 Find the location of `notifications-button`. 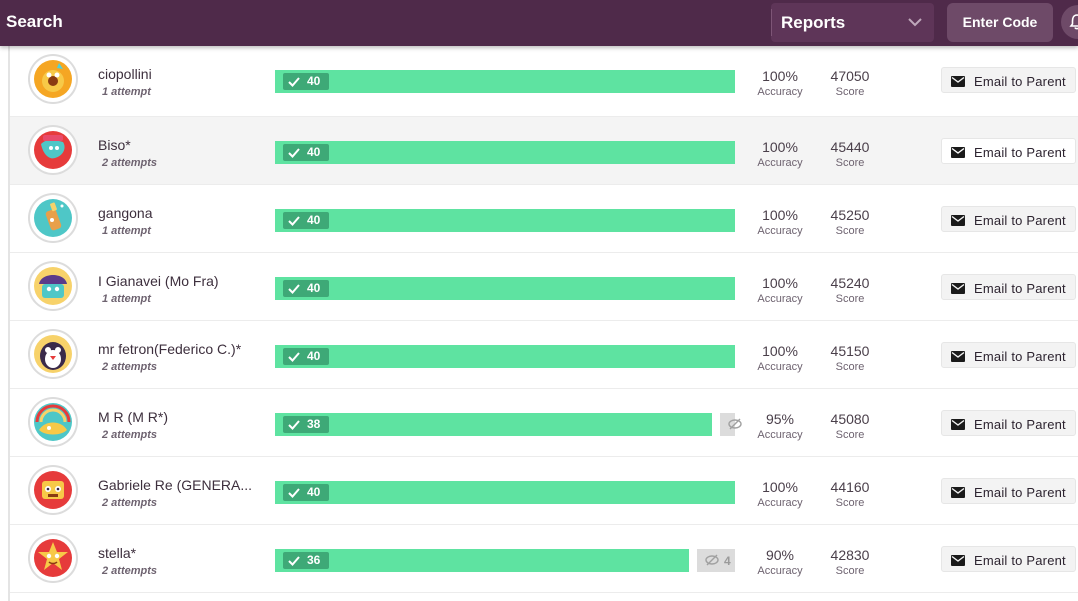

notifications-button is located at coordinates (1069, 22).